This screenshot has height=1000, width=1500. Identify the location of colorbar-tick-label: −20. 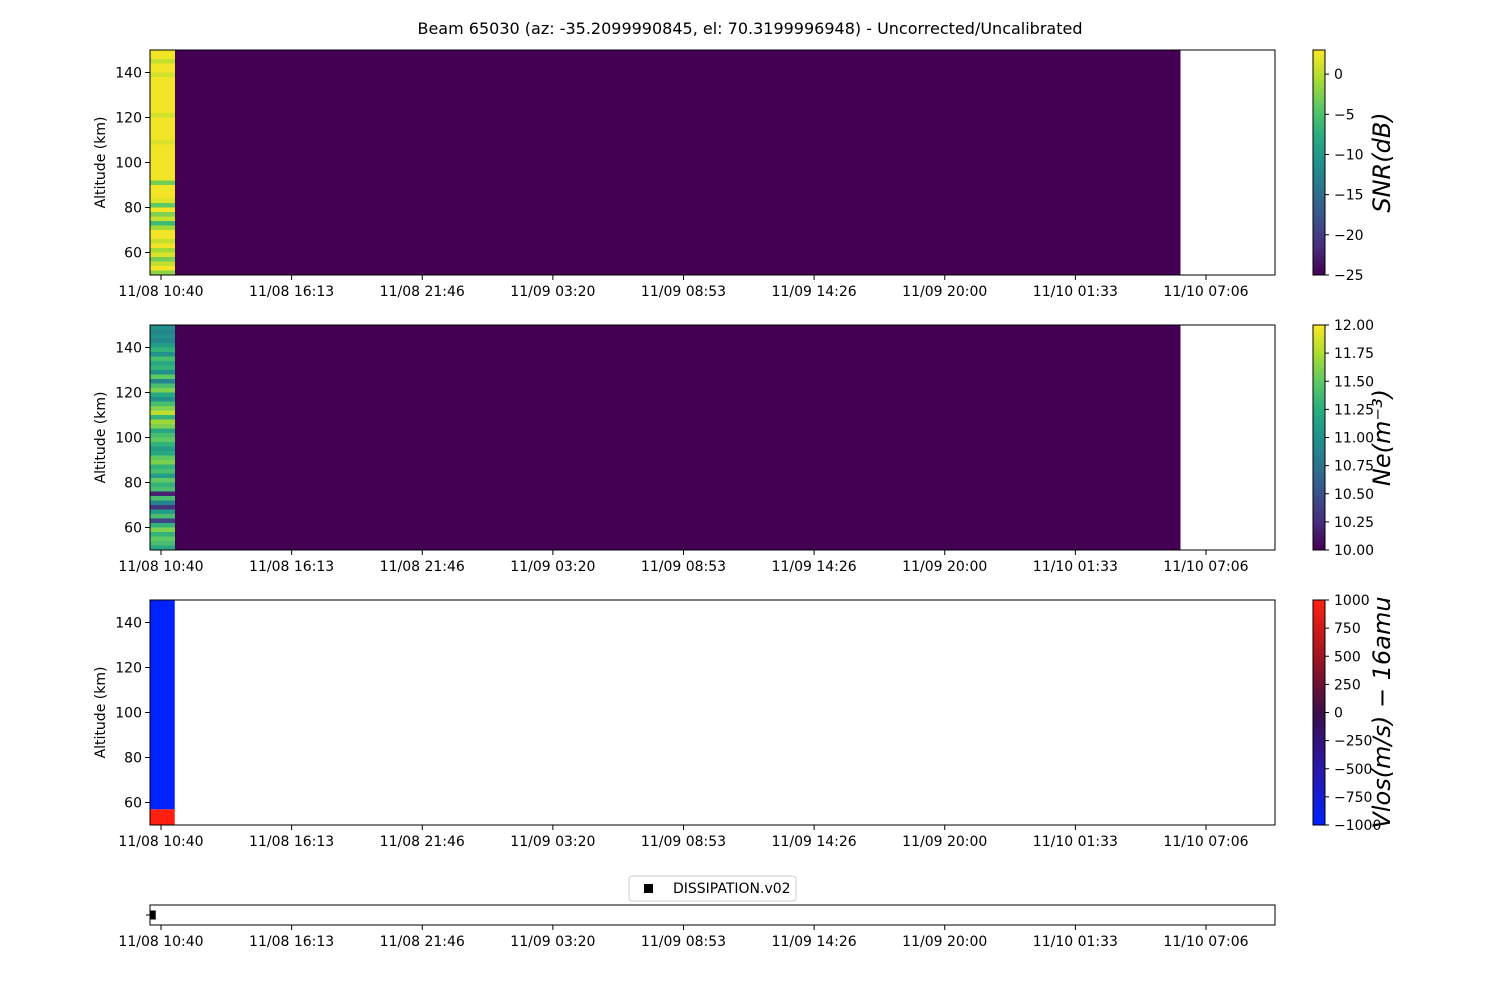
(1349, 236).